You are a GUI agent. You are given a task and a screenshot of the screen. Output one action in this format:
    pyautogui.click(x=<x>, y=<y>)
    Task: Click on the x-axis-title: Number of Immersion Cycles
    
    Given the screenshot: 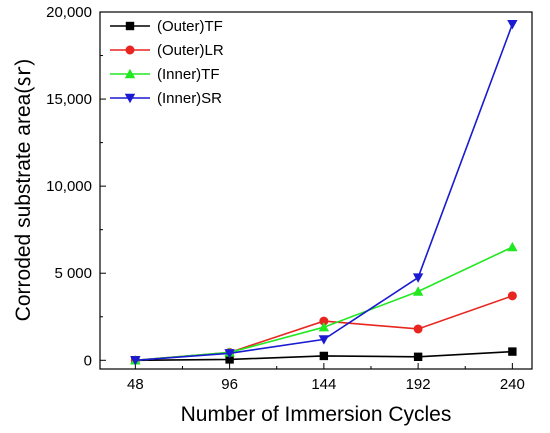 What is the action you would take?
    pyautogui.click(x=316, y=414)
    